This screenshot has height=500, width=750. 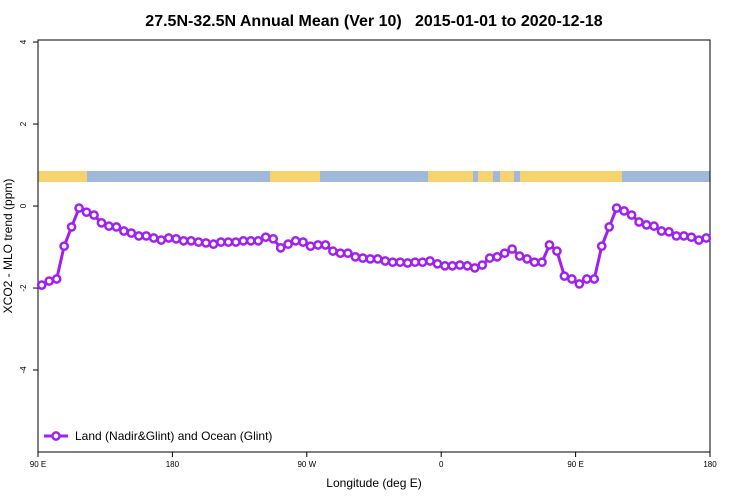 What do you see at coordinates (23, 288) in the screenshot?
I see `y-tick-label: -2` at bounding box center [23, 288].